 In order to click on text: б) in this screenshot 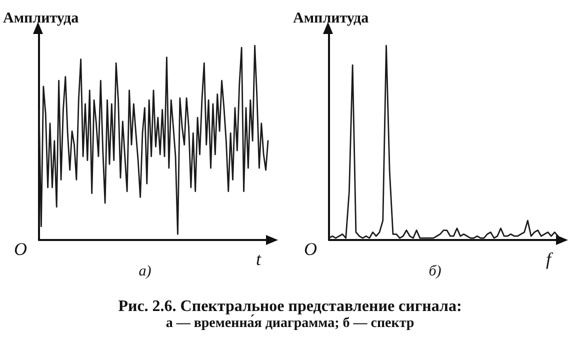, I will do `click(435, 272)`.